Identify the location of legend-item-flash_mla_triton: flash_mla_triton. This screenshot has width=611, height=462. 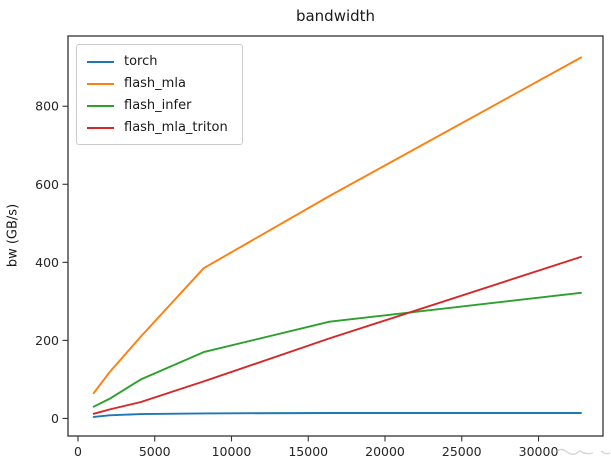
(157, 127).